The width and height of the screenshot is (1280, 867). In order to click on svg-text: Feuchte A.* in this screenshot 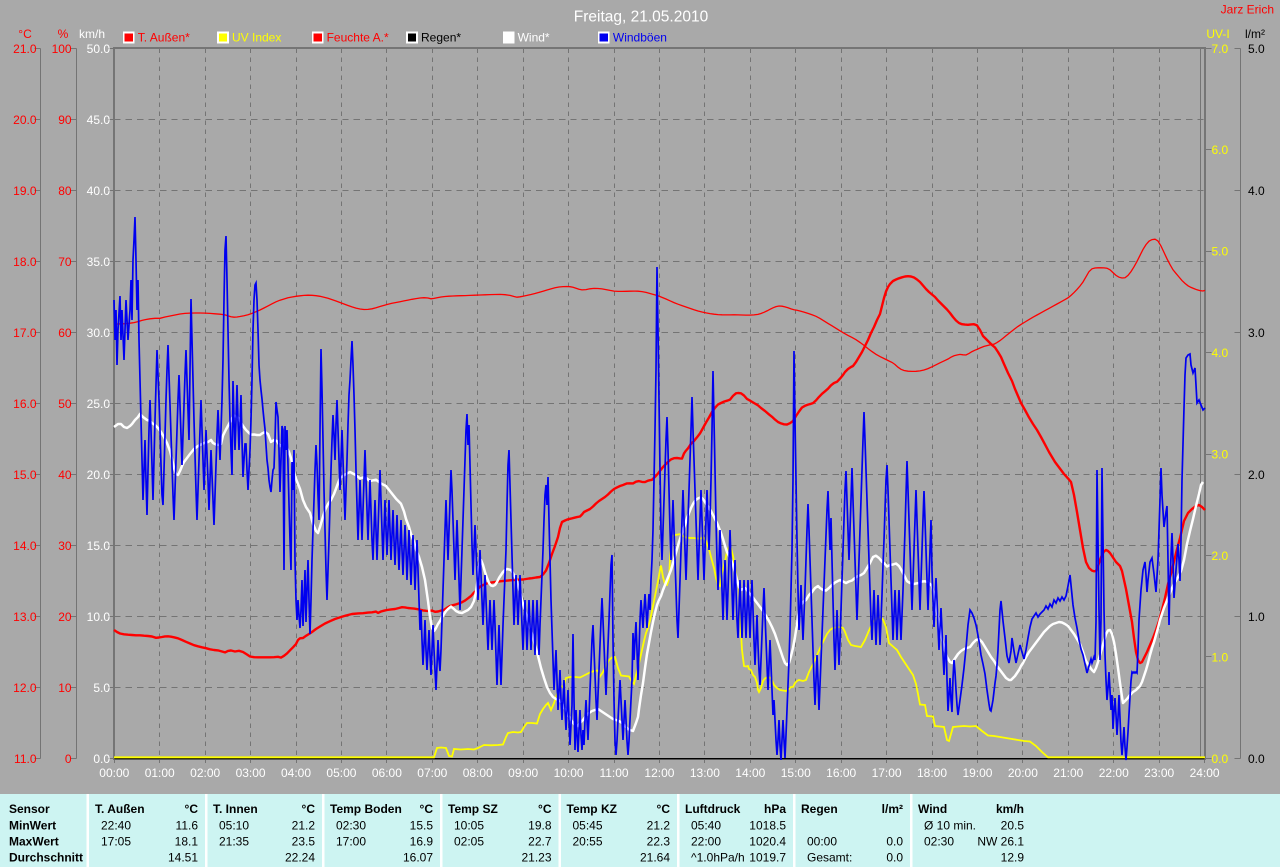, I will do `click(358, 38)`.